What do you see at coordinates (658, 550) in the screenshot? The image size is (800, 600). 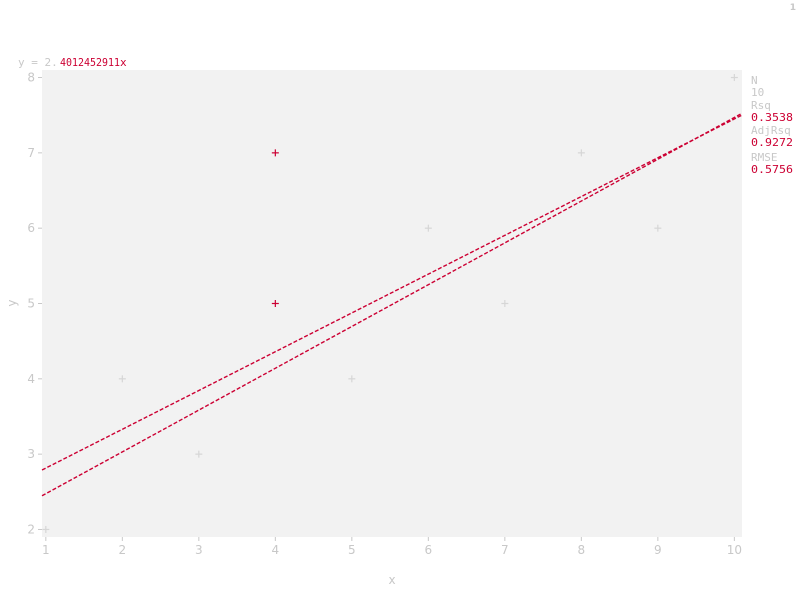 I see `x-tick-label-9: 9` at bounding box center [658, 550].